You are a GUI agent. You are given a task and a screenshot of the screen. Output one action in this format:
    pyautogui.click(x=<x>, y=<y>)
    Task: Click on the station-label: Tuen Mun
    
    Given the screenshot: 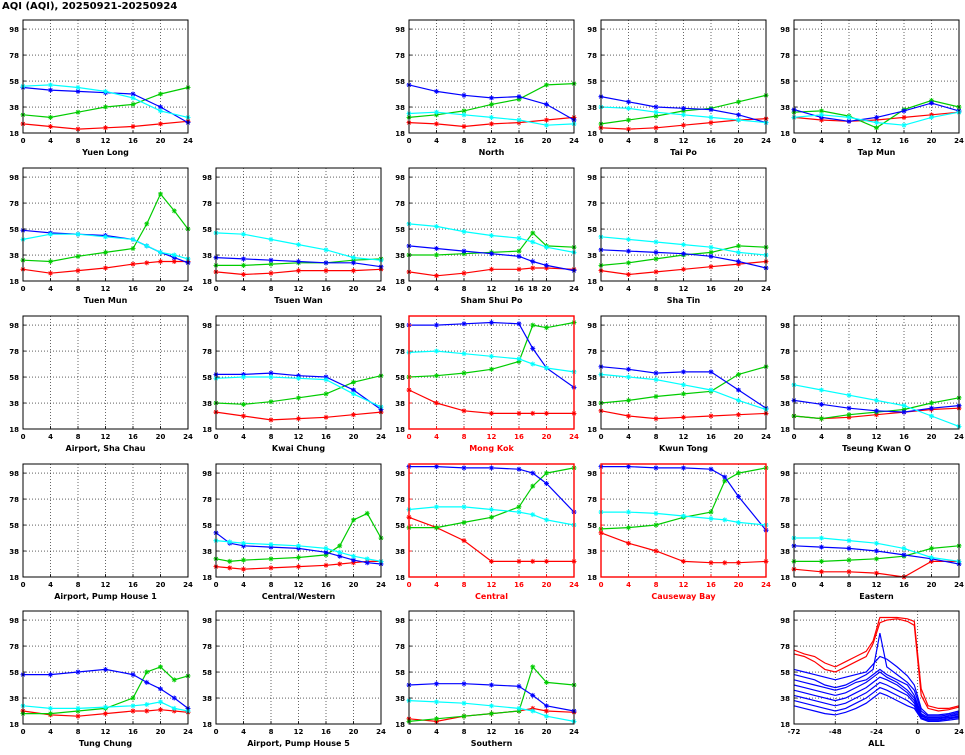 What is the action you would take?
    pyautogui.click(x=106, y=300)
    